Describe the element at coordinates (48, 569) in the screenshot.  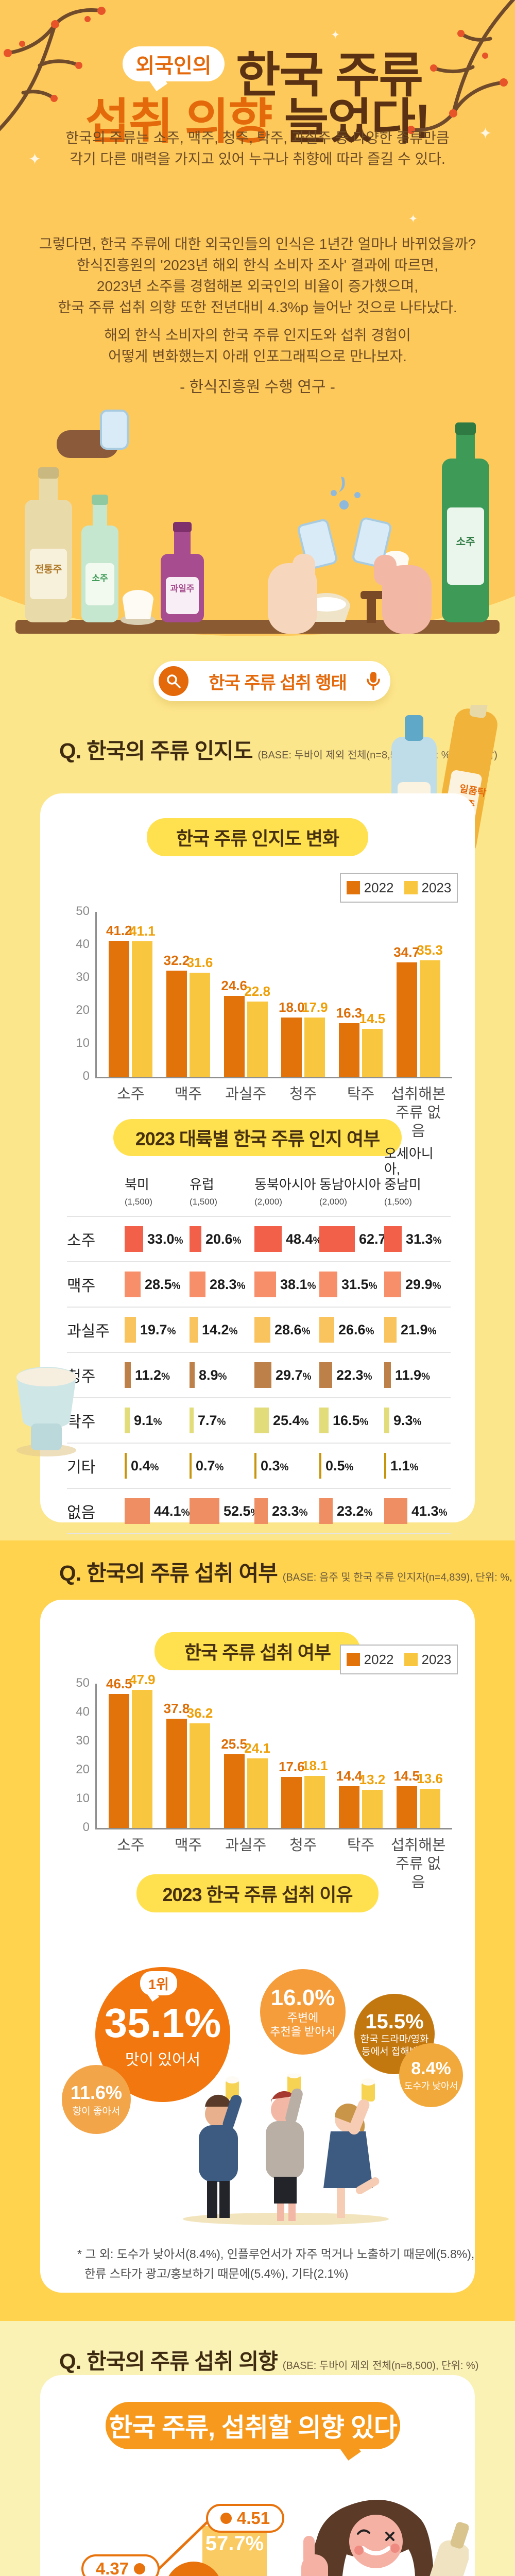
I see `bottle-label-jeontongju: 전통주` at that location.